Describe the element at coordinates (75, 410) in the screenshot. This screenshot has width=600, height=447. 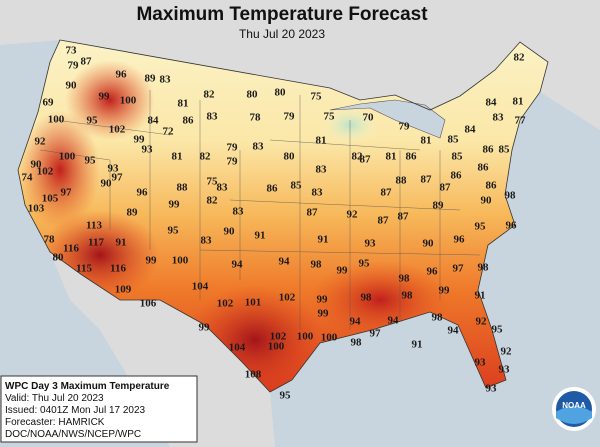
I see `info-line: Issued: 0401Z Mon Jul 17 2023` at that location.